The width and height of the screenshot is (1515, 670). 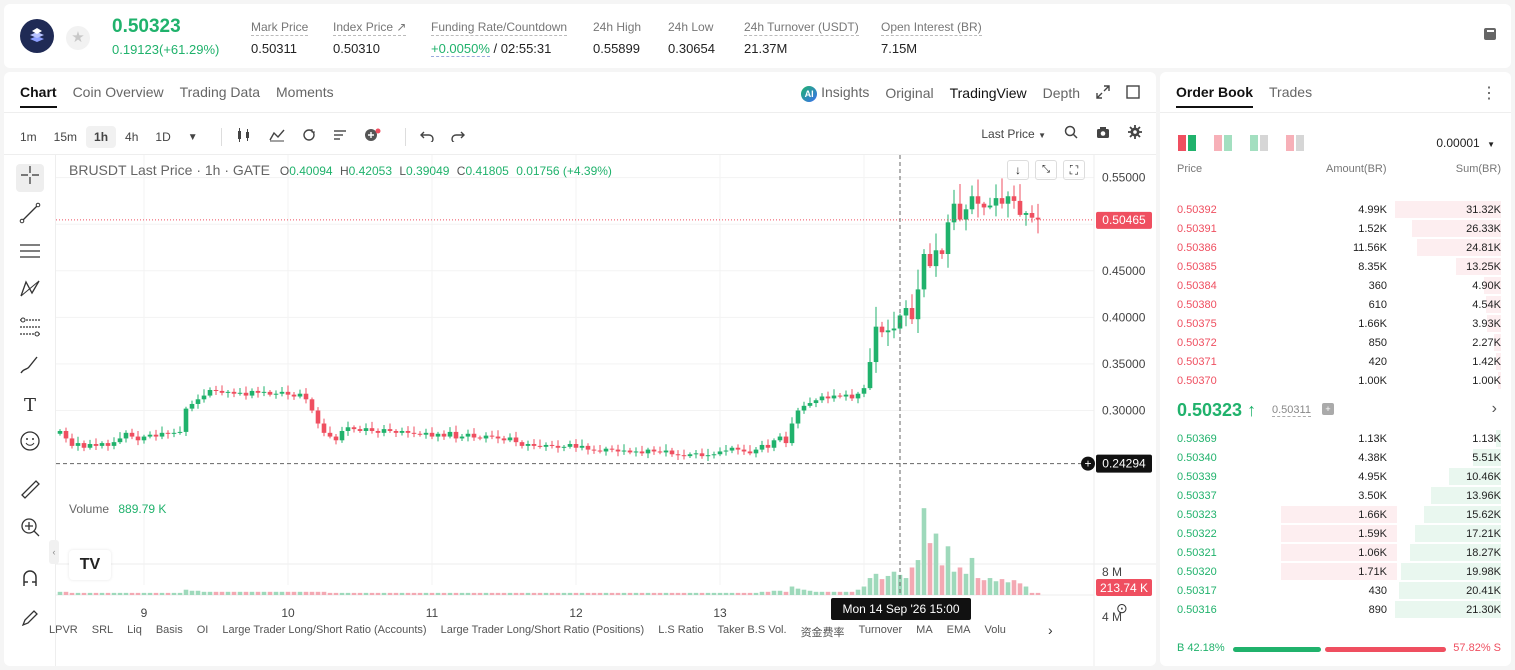 I want to click on indicator-tab: Liq, so click(x=134, y=630).